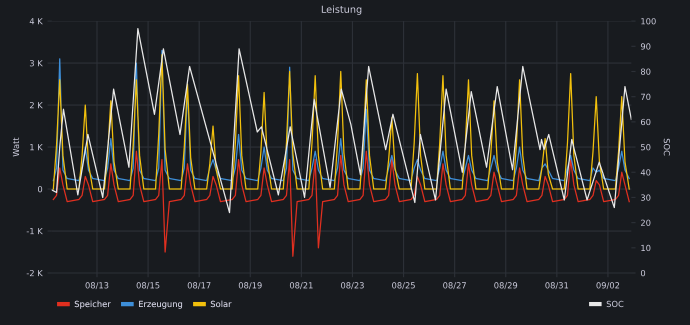 Image resolution: width=690 pixels, height=325 pixels. I want to click on y2-tick-label: 90, so click(645, 46).